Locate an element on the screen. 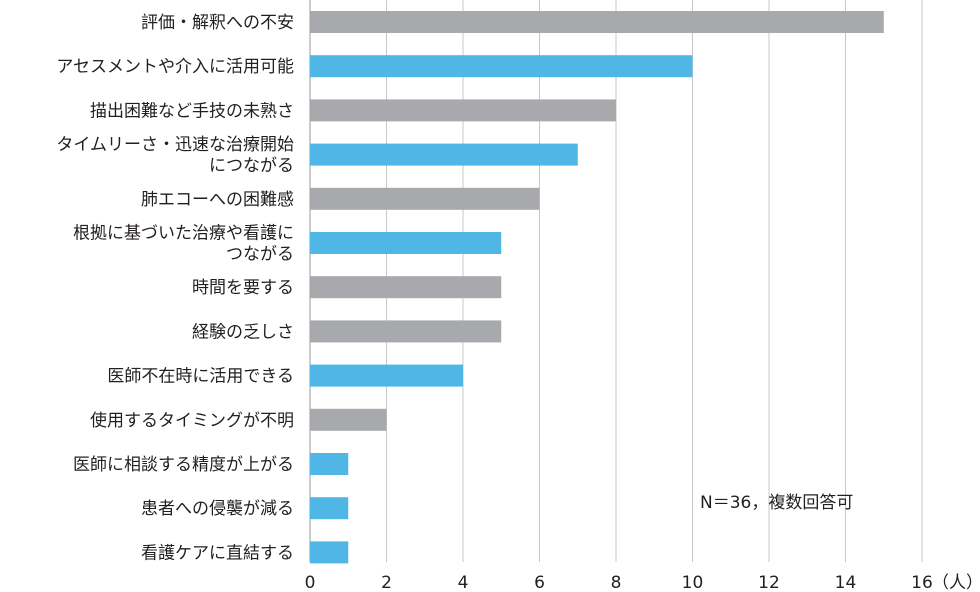  category-label: 評価・解釈への不安 is located at coordinates (217, 23).